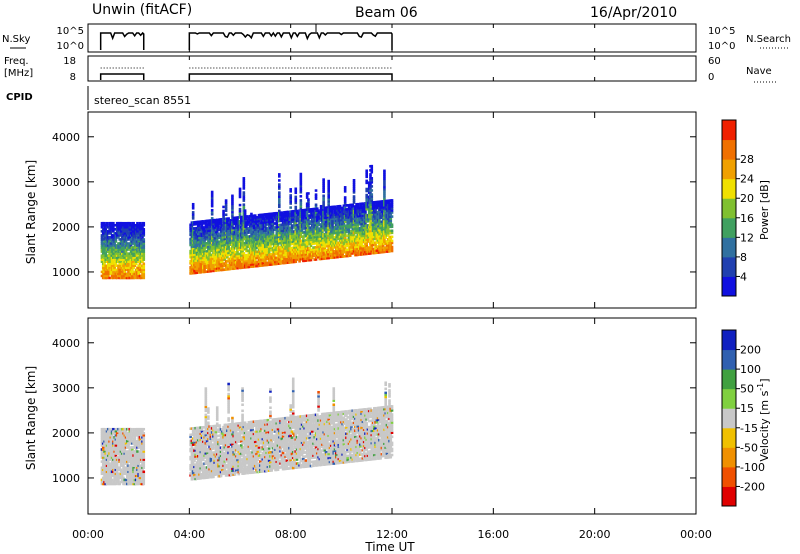 The image size is (800, 554). I want to click on nave-tick-top: 60, so click(714, 61).